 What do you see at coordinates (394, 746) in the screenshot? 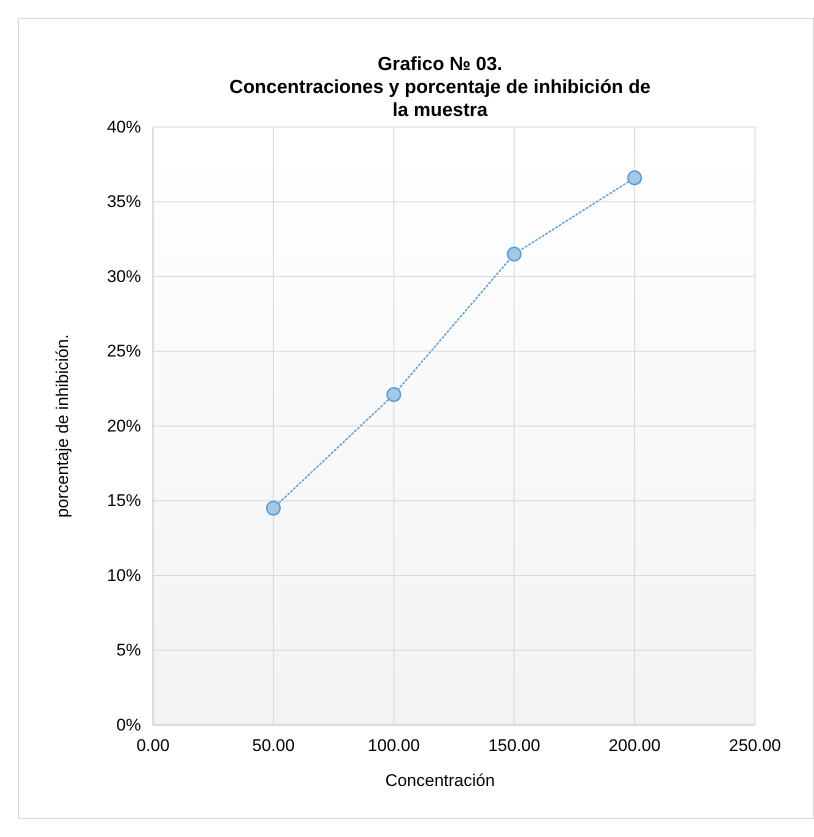
I see `x-tick-label: 100.00` at bounding box center [394, 746].